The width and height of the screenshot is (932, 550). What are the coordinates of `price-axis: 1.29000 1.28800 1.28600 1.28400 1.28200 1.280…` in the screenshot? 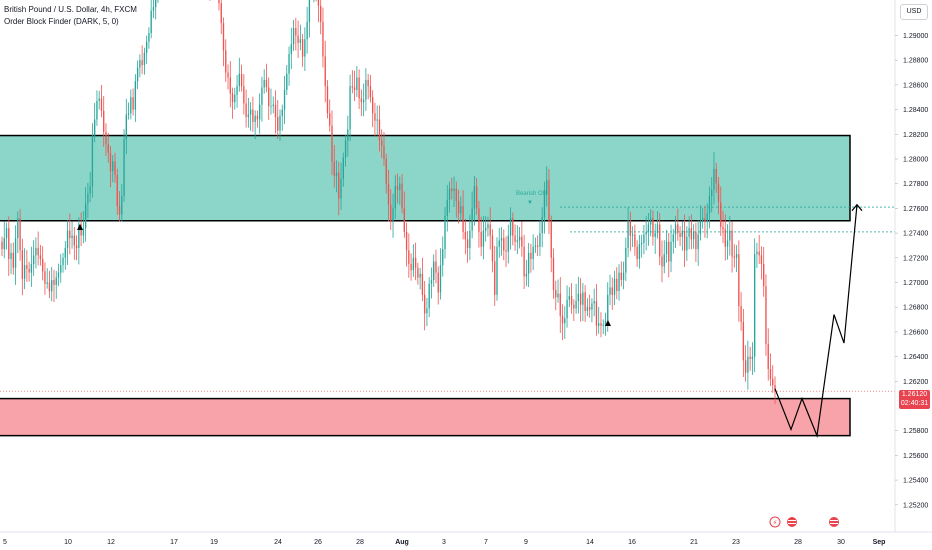 It's located at (911, 271).